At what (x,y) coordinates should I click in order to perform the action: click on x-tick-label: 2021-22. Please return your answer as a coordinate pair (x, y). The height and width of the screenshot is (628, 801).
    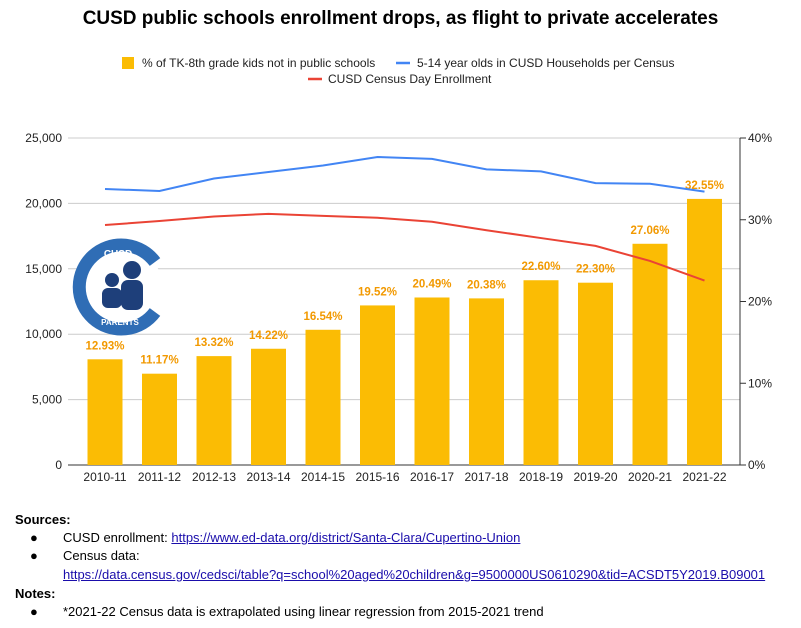
    Looking at the image, I should click on (704, 477).